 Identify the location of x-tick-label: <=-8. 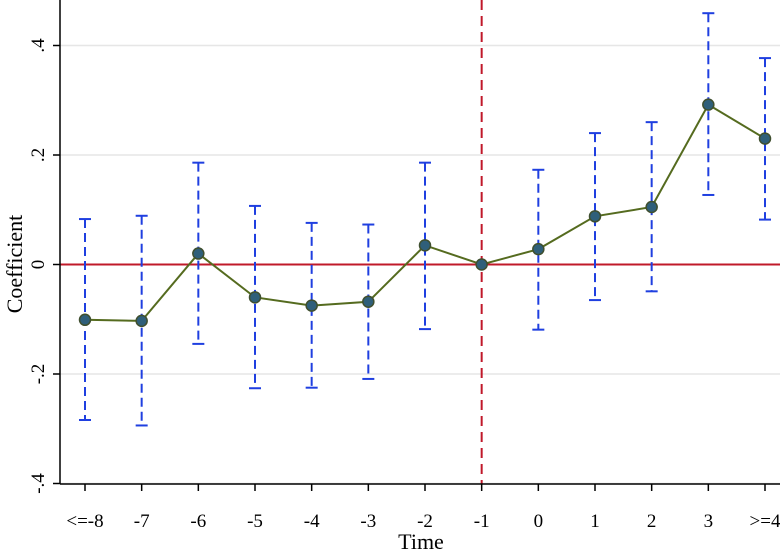
(84, 521).